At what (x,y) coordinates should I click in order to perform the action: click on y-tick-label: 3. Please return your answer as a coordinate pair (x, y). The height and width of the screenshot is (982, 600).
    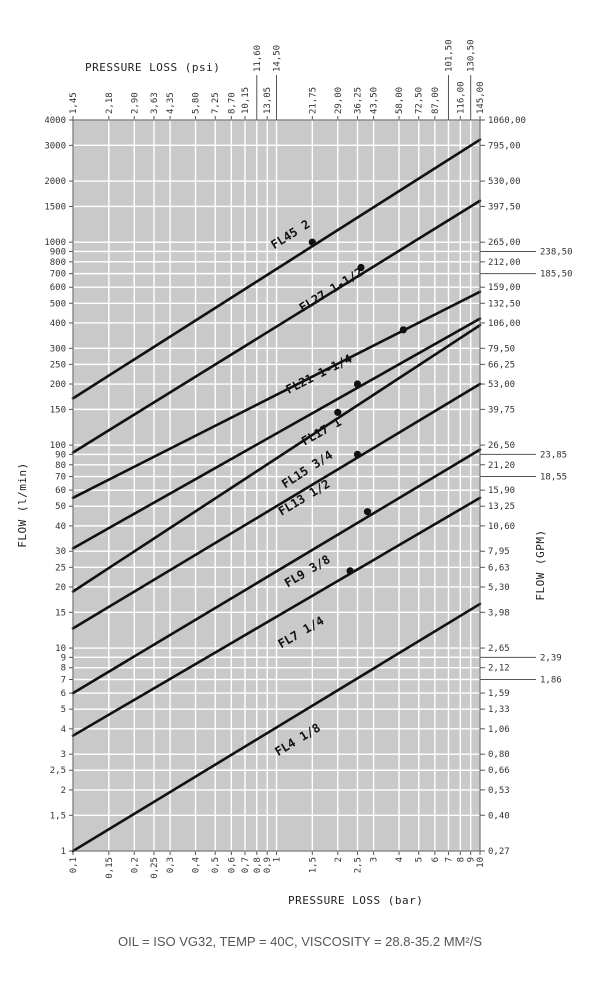
    Looking at the image, I should click on (63, 755).